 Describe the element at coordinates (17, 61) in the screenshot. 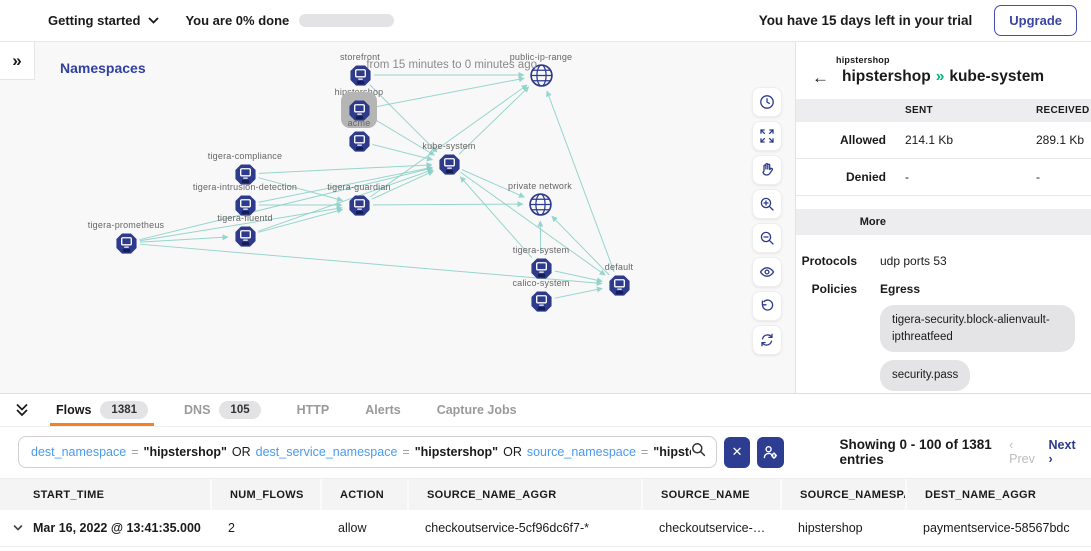

I see `expand-left-panel-button: »` at that location.